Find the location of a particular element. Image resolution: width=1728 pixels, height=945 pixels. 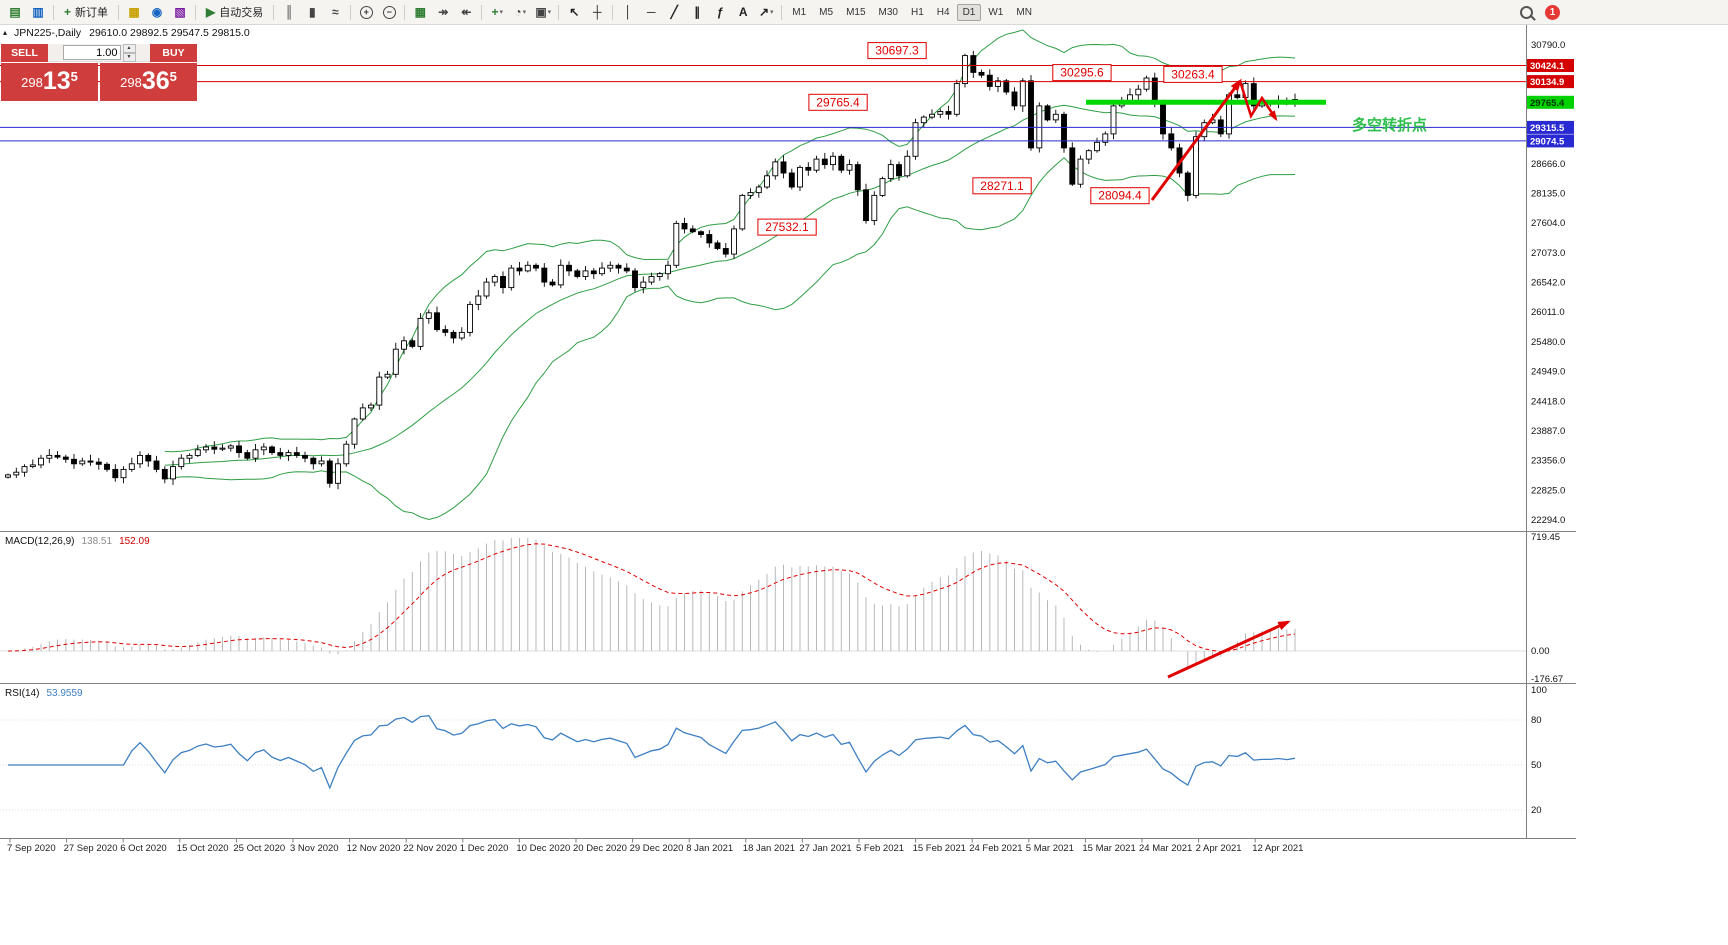

svg-text: 29 Dec 2020 is located at coordinates (657, 848).